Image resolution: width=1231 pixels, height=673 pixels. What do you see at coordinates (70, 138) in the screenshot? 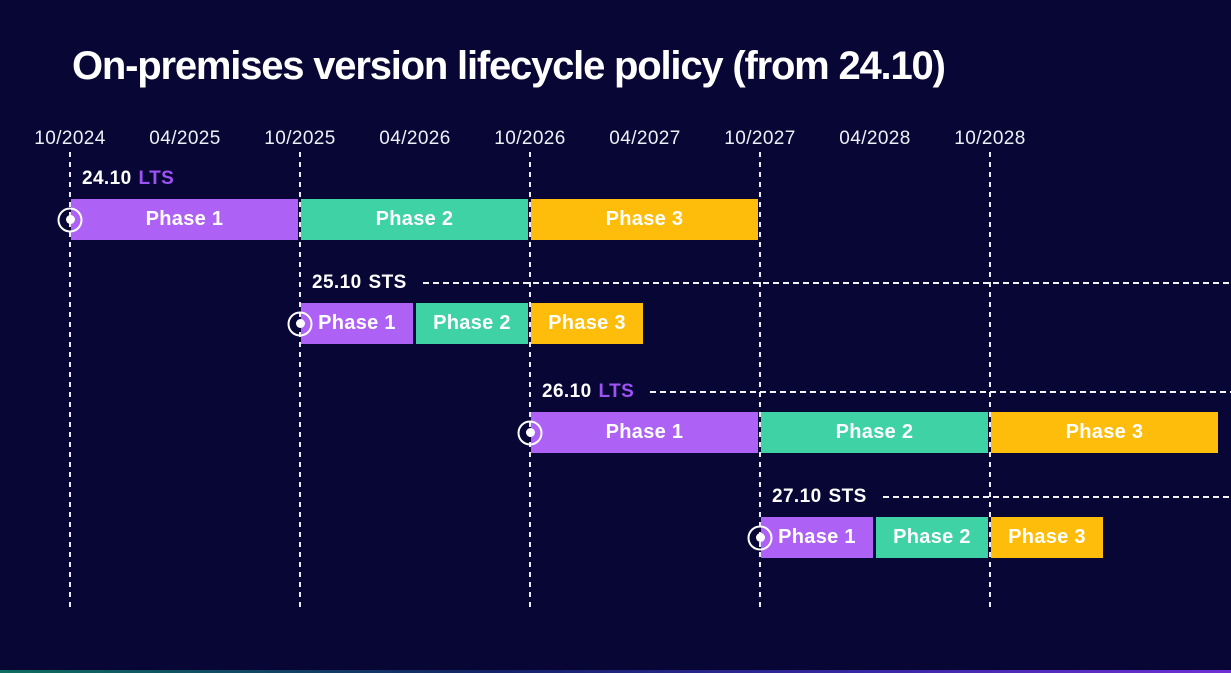
I see `axis-tick-label: 10/2024` at bounding box center [70, 138].